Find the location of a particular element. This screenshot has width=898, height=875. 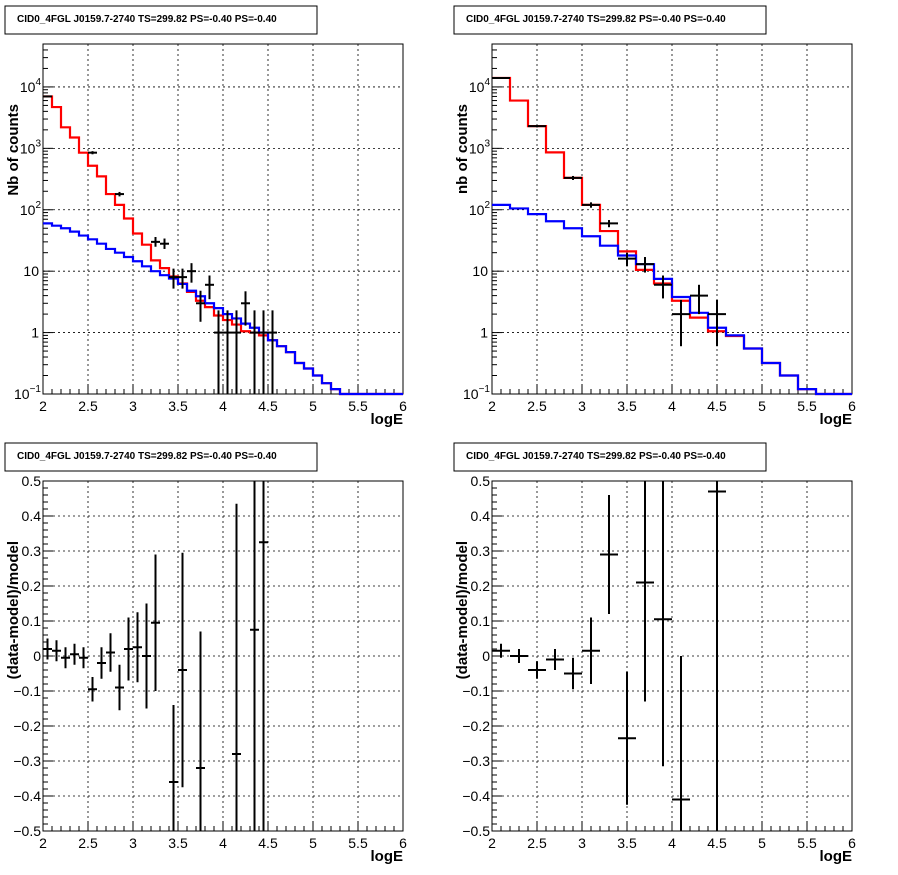

y-tick-label: −0.5 is located at coordinates (27, 831).